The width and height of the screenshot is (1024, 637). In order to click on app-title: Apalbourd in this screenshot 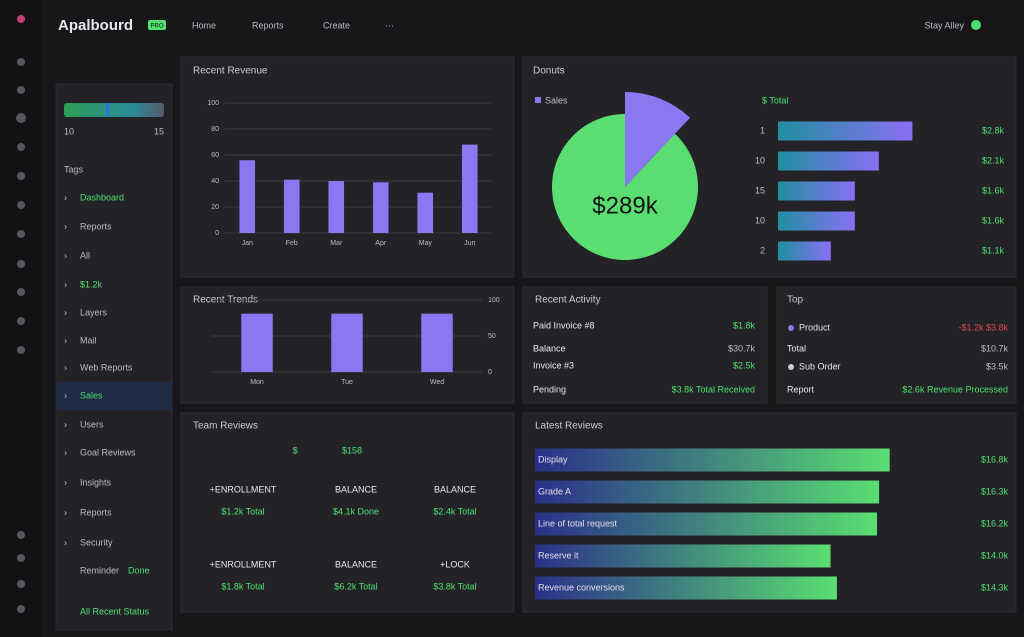, I will do `click(95, 25)`.